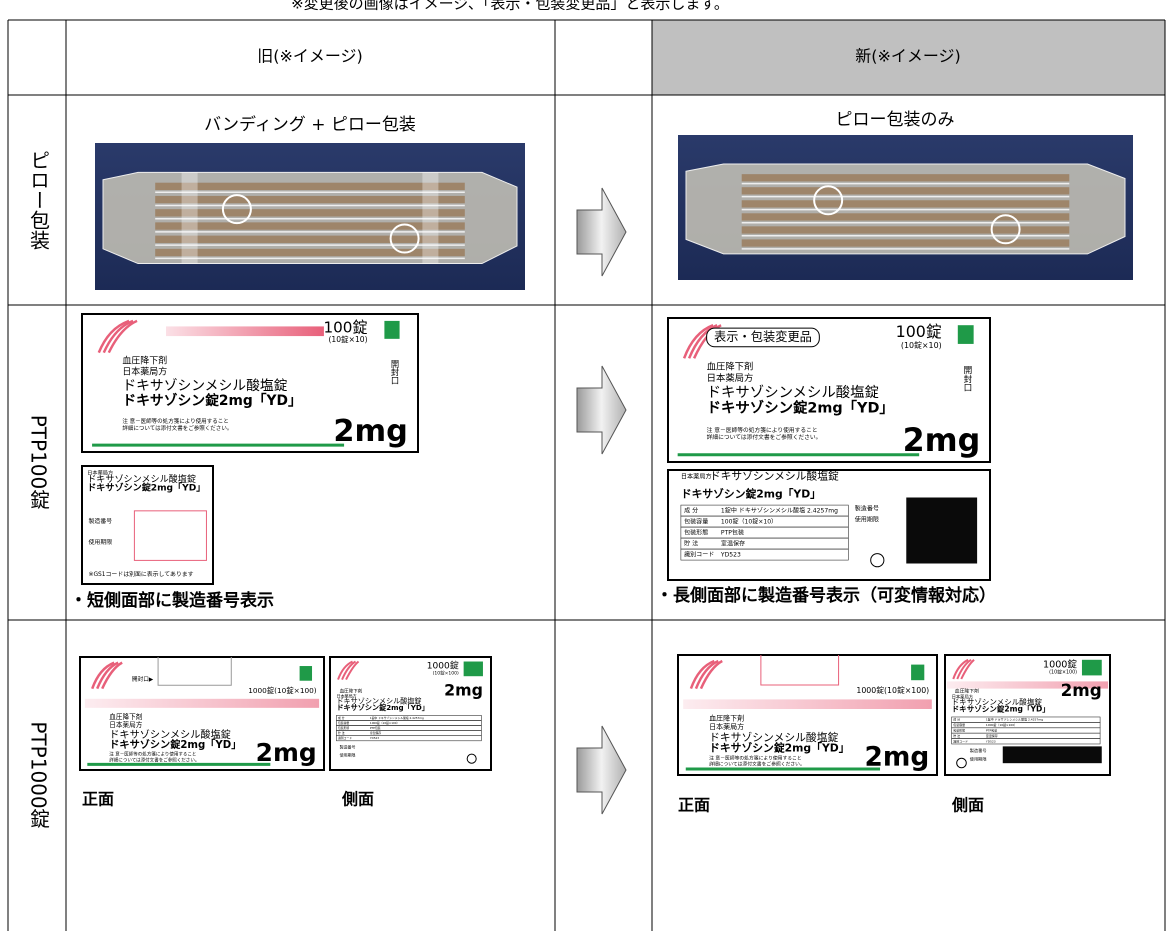 The image size is (1169, 931). I want to click on count: 1000錠(10錠×100), so click(282, 690).